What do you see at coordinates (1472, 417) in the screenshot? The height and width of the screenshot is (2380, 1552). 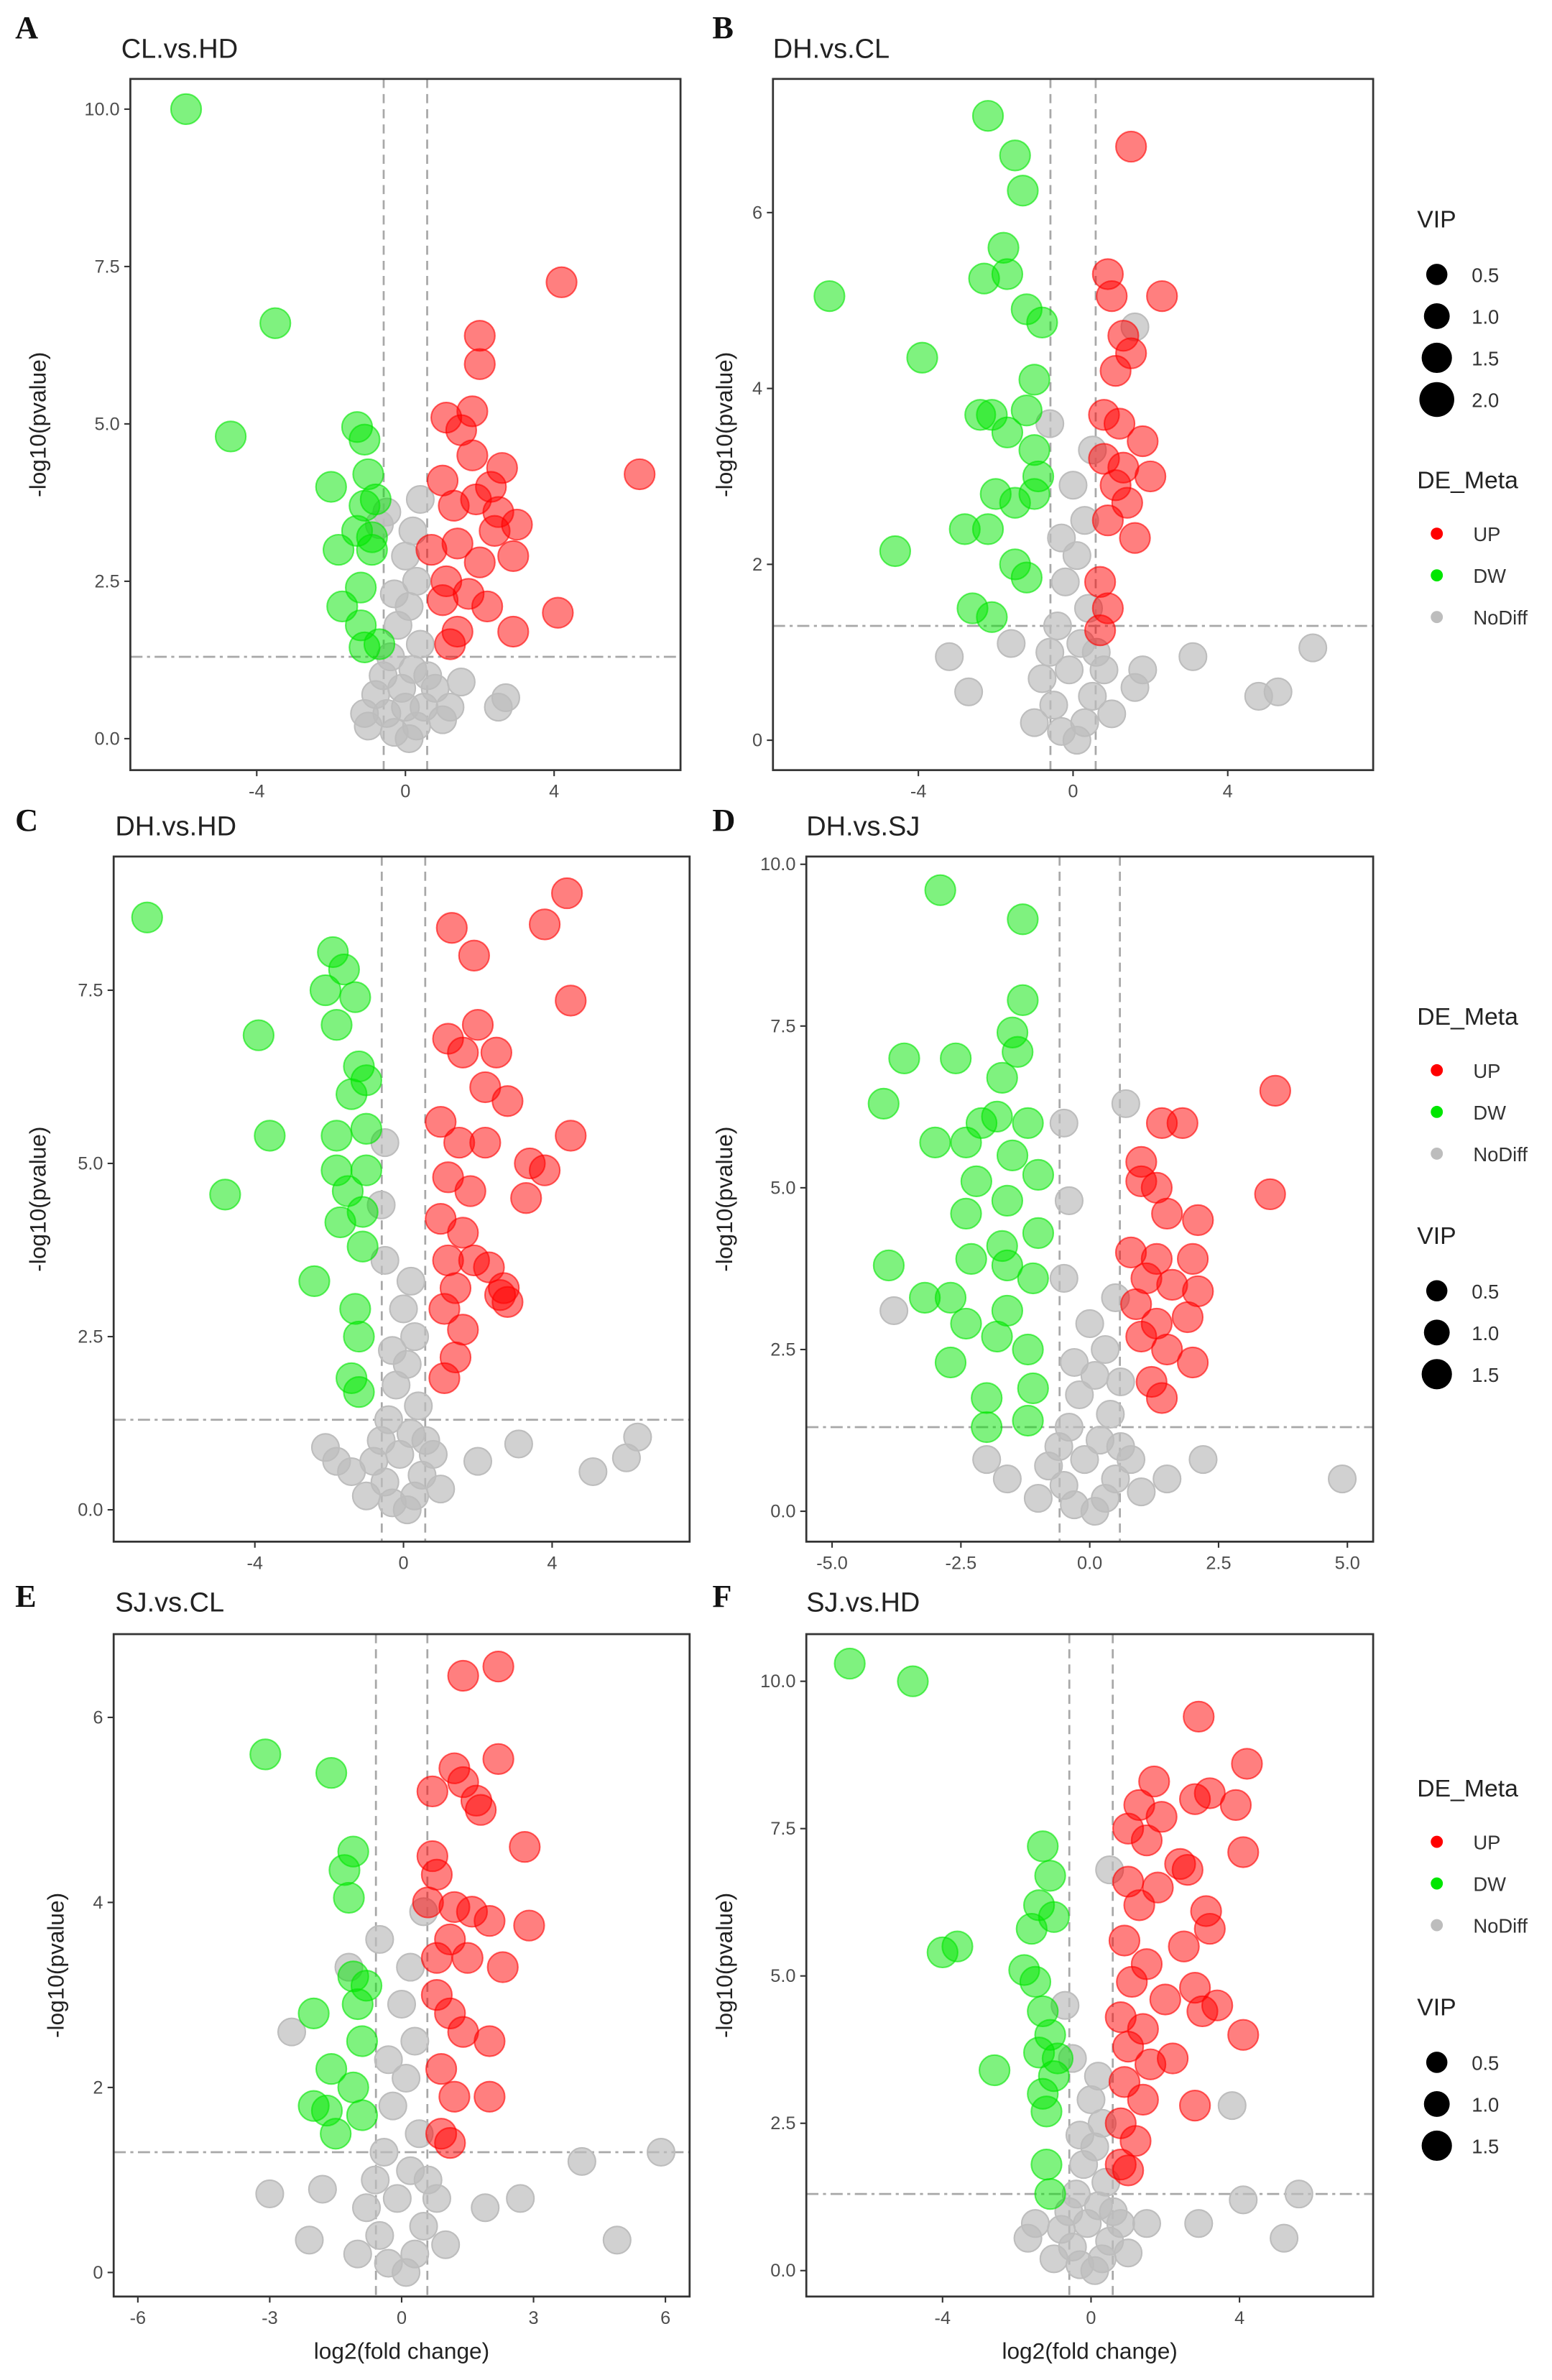 I see `legend: VIP 0.5 1.0 1.5 2.0 DE_Meta UP DW NoDiff` at bounding box center [1472, 417].